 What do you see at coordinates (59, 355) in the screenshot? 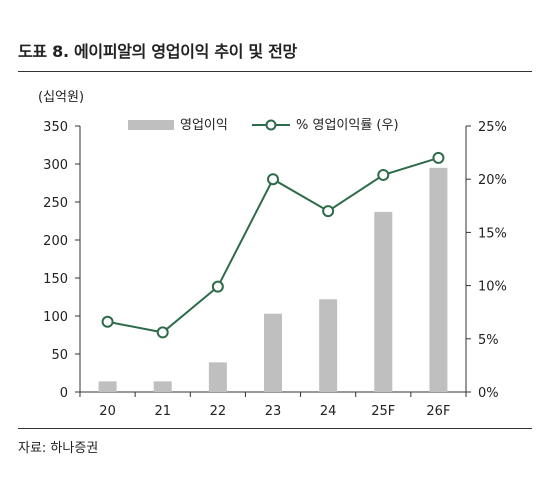
I see `left-tick-label: 50` at bounding box center [59, 355].